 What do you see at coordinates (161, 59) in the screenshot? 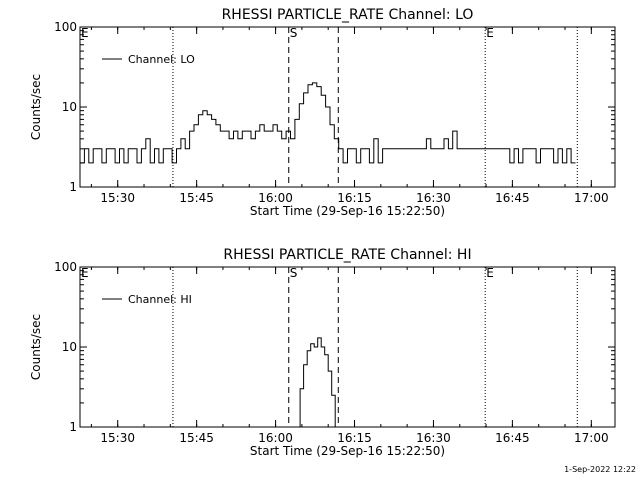
I see `legend-label: Channel: LO` at bounding box center [161, 59].